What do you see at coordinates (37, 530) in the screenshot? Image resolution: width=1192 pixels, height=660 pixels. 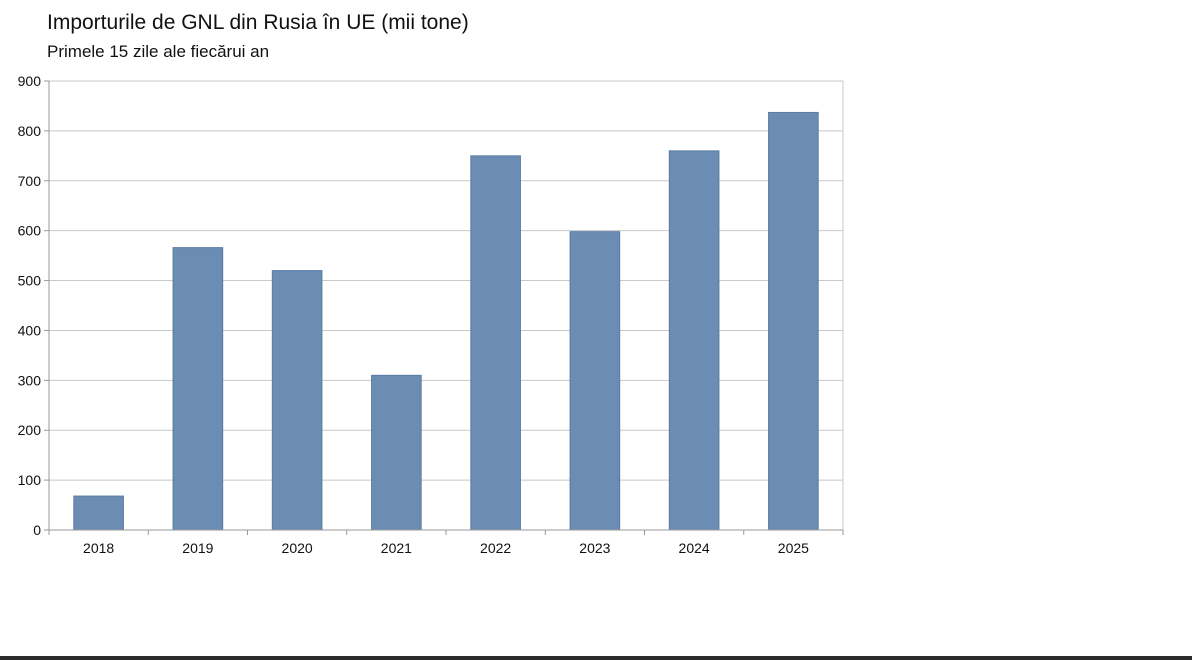 I see `y-tick-label: 0` at bounding box center [37, 530].